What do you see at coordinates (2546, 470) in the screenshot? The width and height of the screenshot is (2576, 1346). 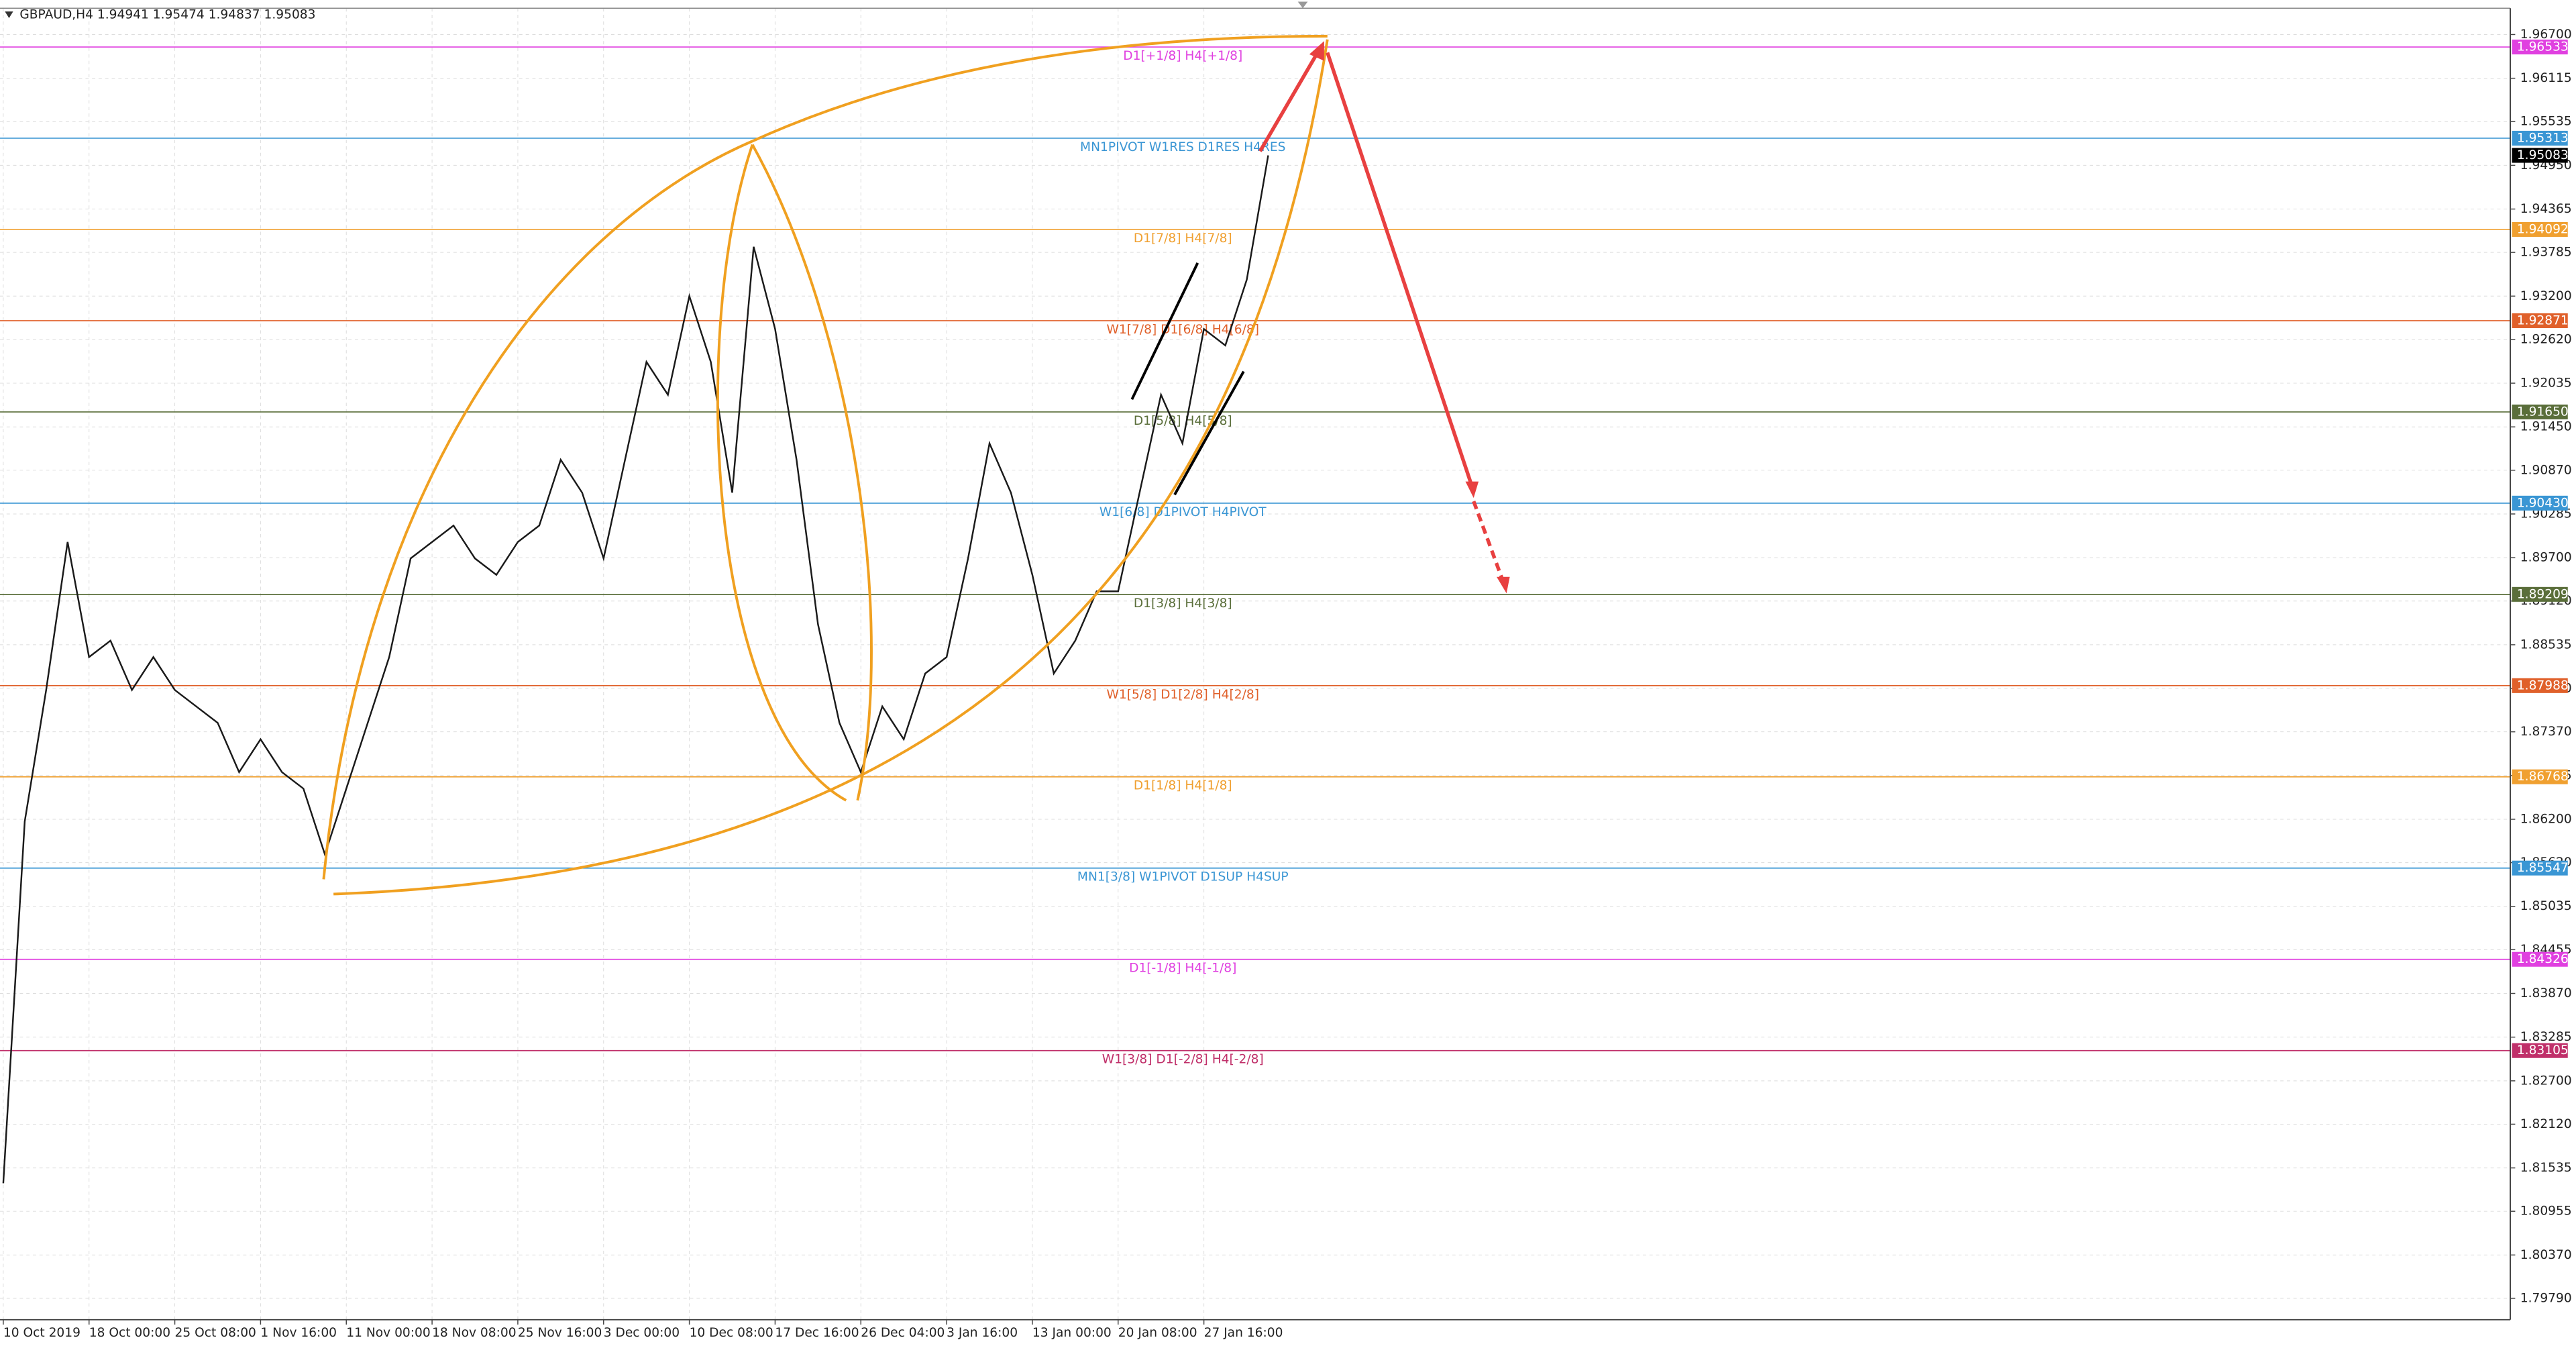 I see `y-tick-label: 1.90870` at bounding box center [2546, 470].